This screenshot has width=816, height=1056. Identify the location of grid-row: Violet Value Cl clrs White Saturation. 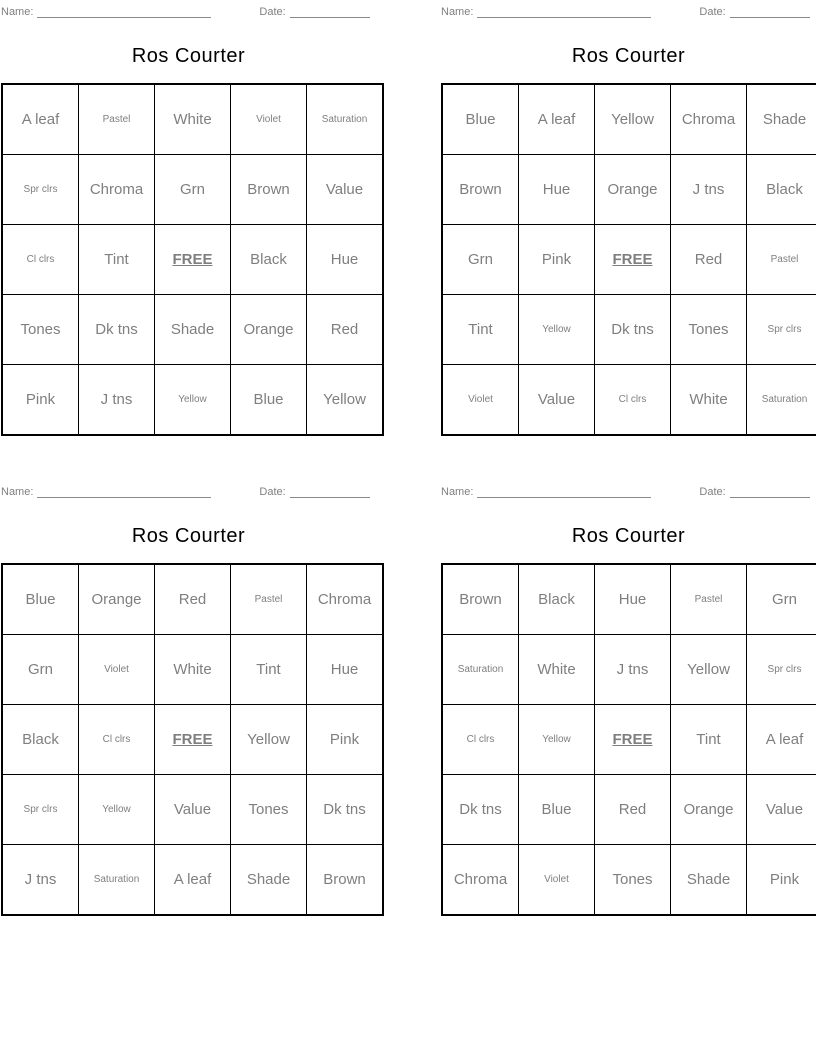
(628, 400).